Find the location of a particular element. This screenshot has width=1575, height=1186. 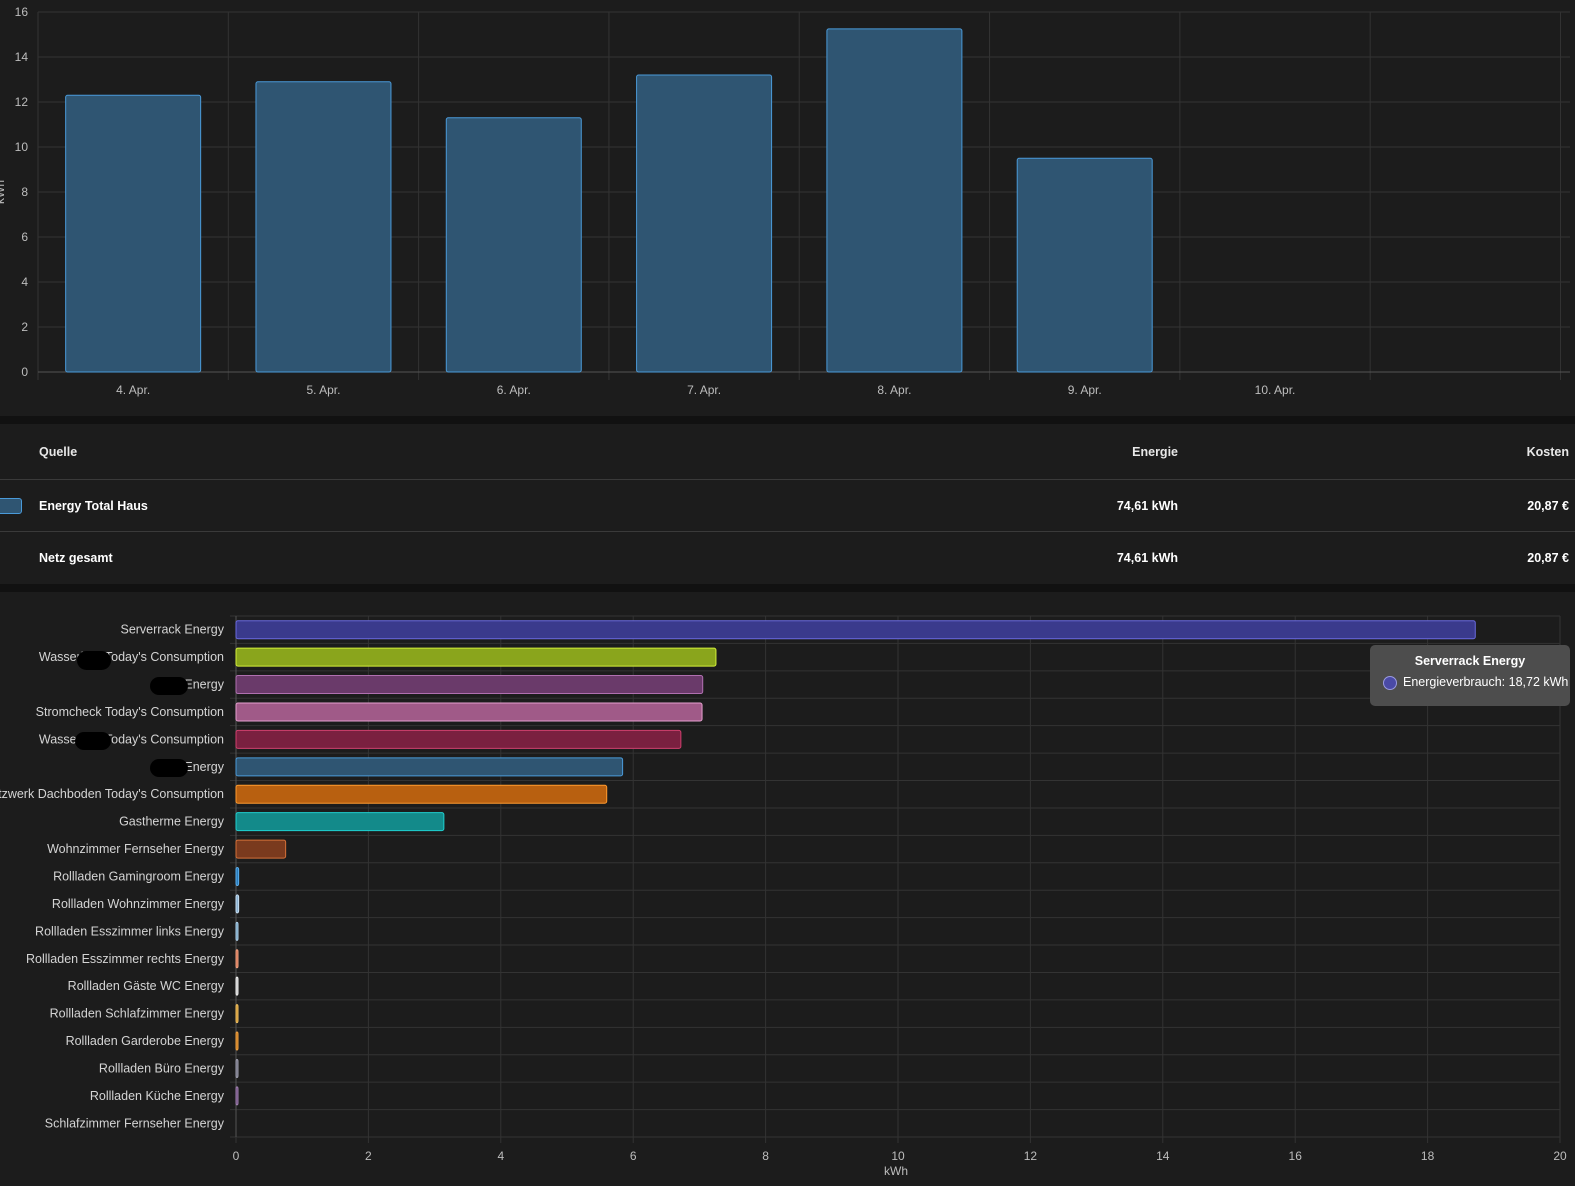

x-tick-label: 10. Apr. is located at coordinates (1275, 390).